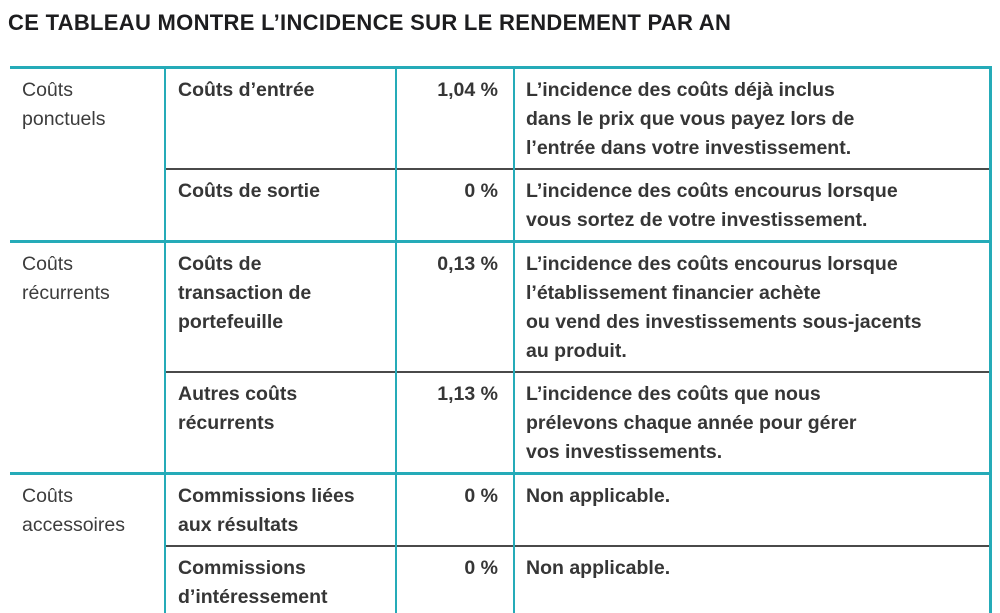 Image resolution: width=1000 pixels, height=613 pixels. I want to click on cost-name-cell: Coûts de sortie, so click(281, 205).